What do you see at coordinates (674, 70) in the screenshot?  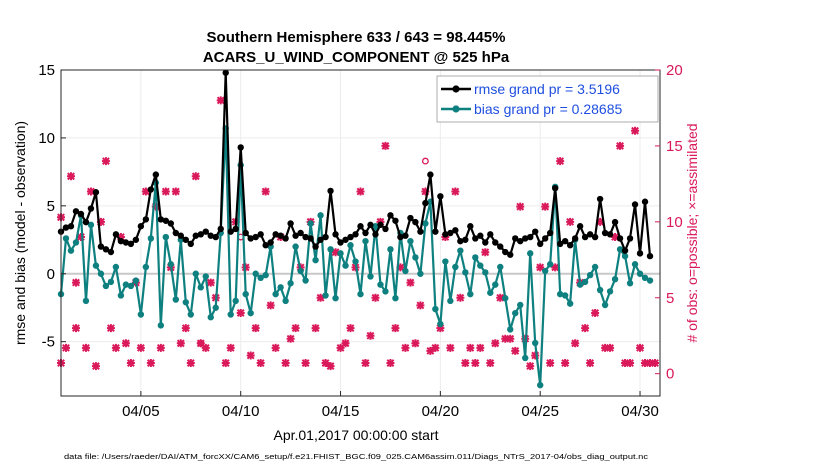 I see `y2-tick-label: 20` at bounding box center [674, 70].